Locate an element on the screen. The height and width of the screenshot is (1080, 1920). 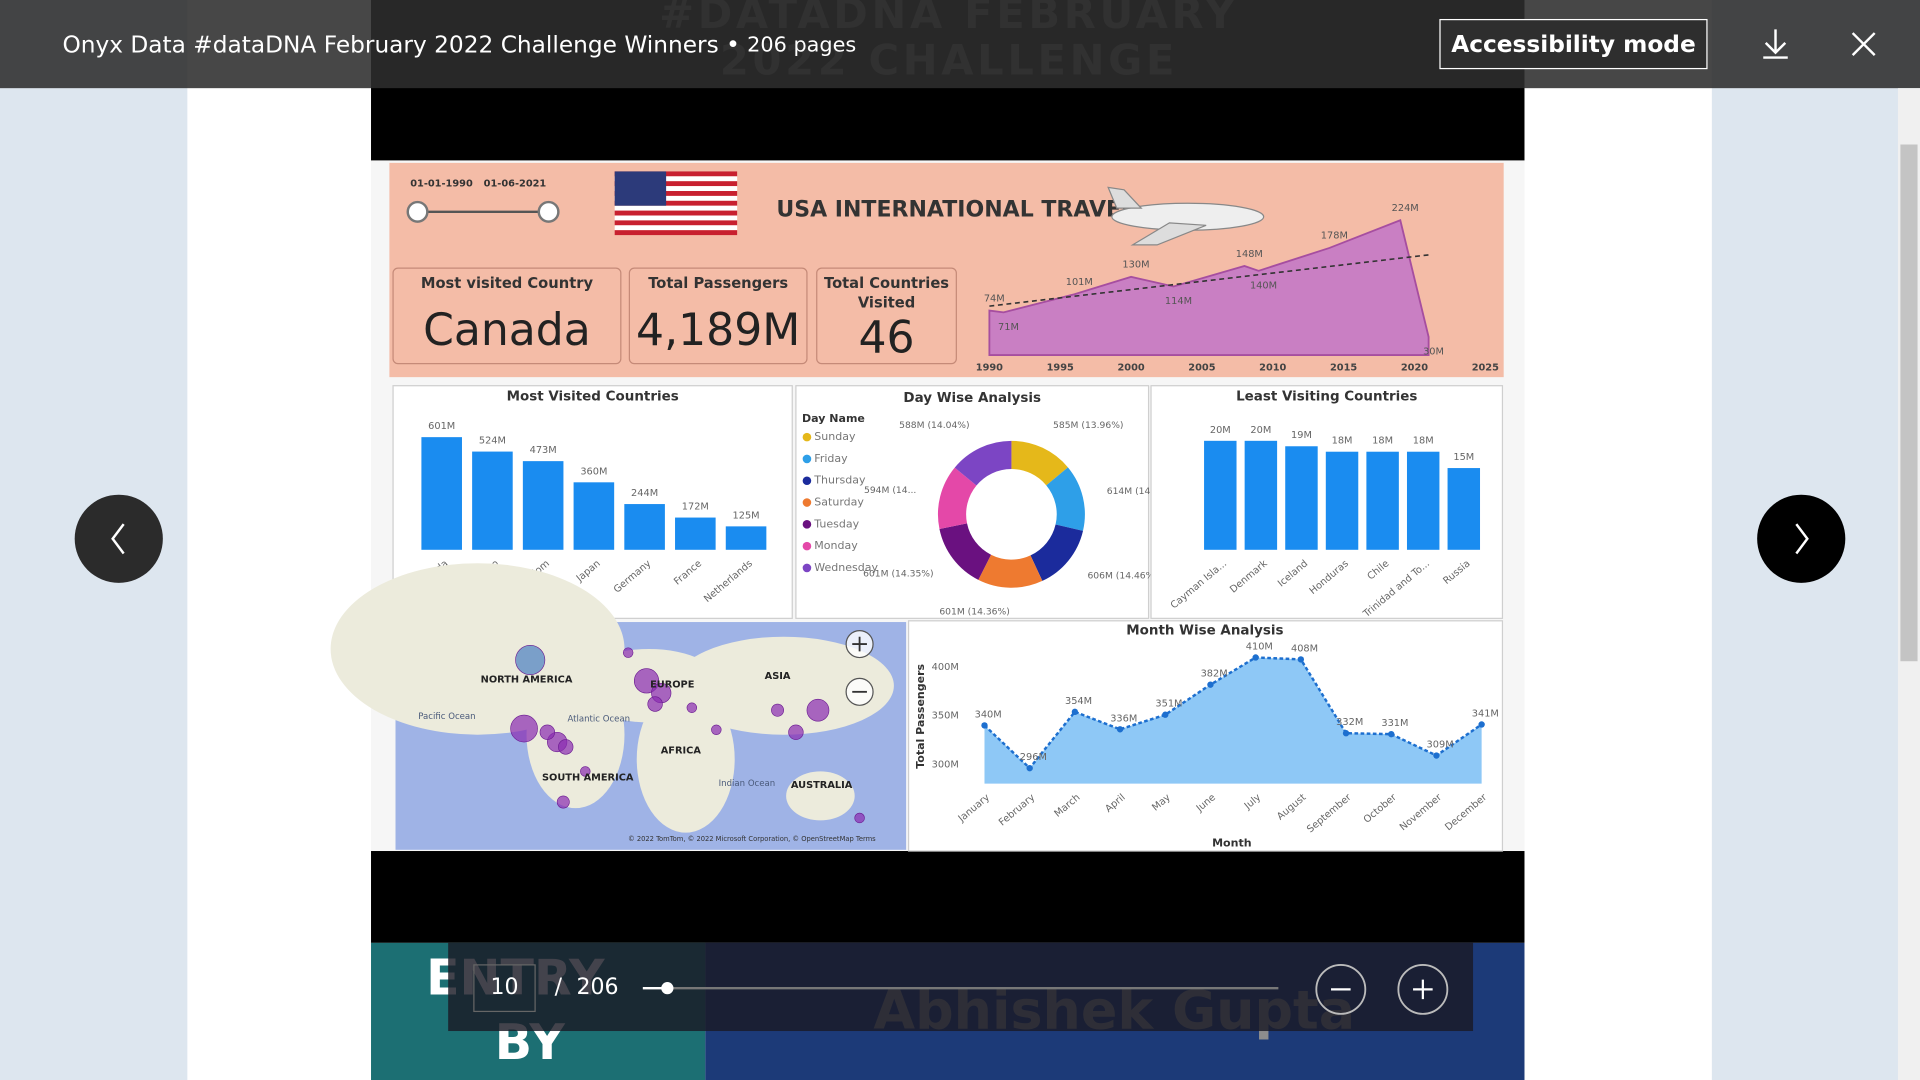
data-label: 614M (14.67%) is located at coordinates (1142, 491).